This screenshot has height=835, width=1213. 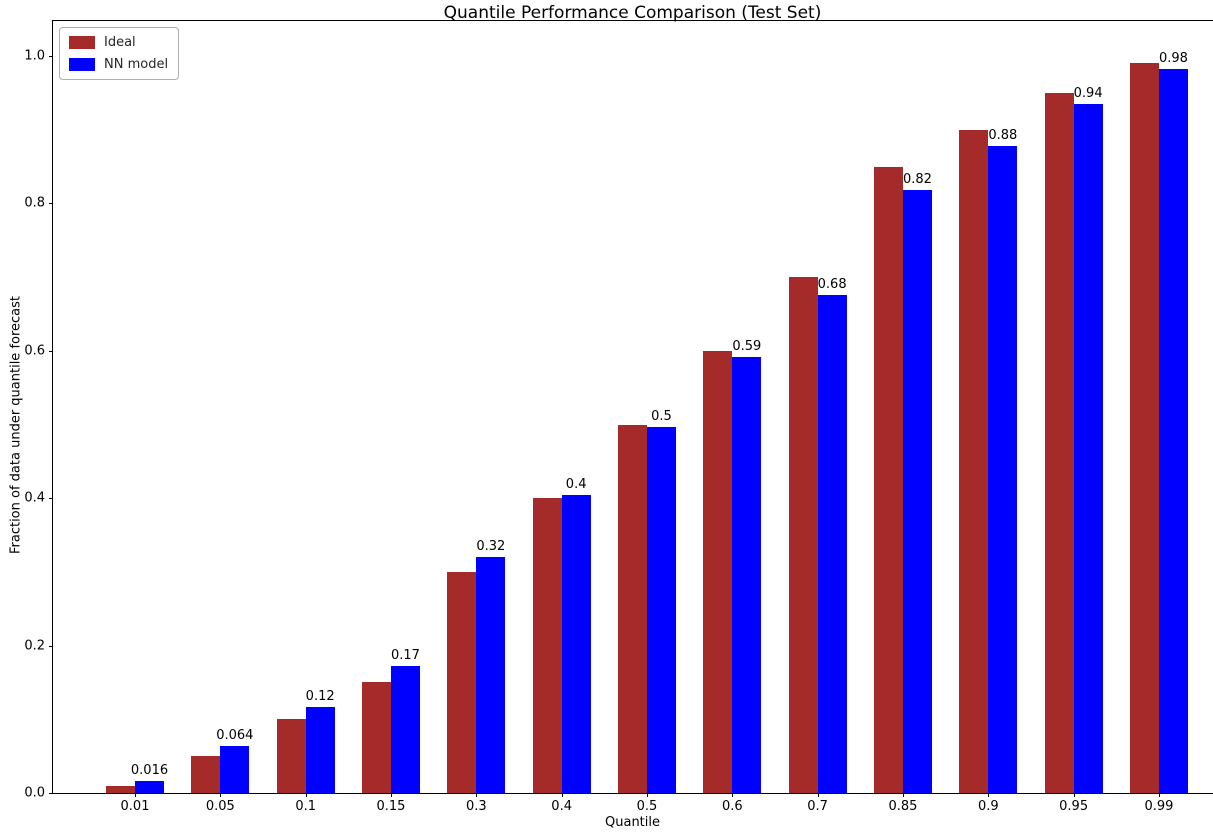 I want to click on x-axis-tick-label: 0.7, so click(x=817, y=806).